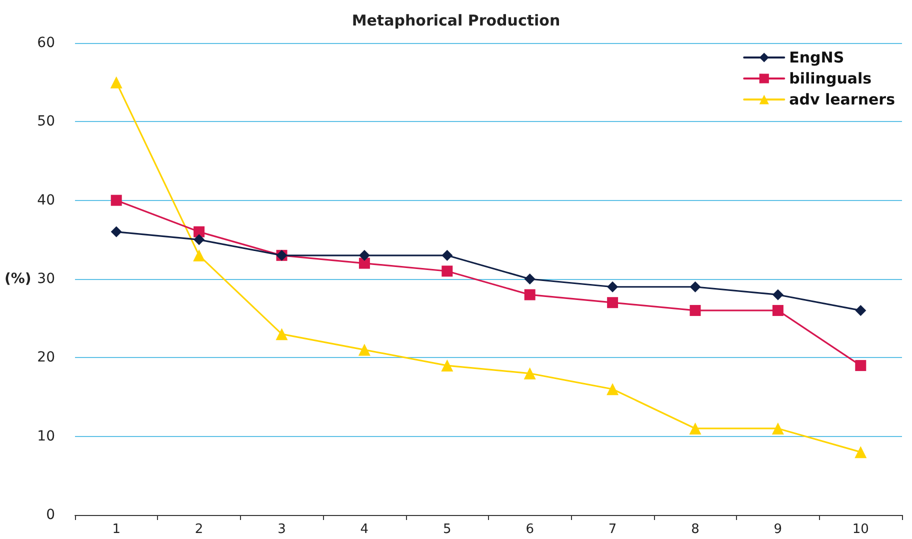 This screenshot has width=912, height=539. Describe the element at coordinates (46, 122) in the screenshot. I see `y-tick-label: 50` at that location.